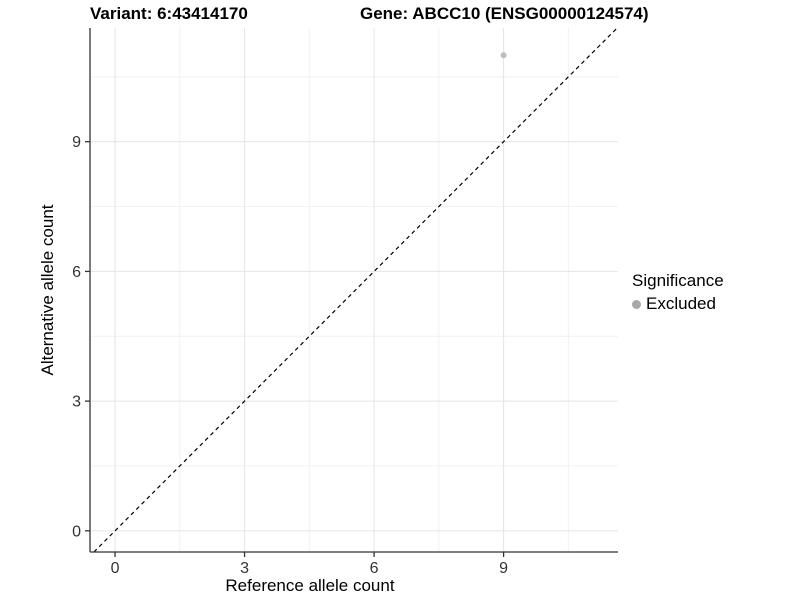  What do you see at coordinates (76, 531) in the screenshot?
I see `y-tick-label: 0` at bounding box center [76, 531].